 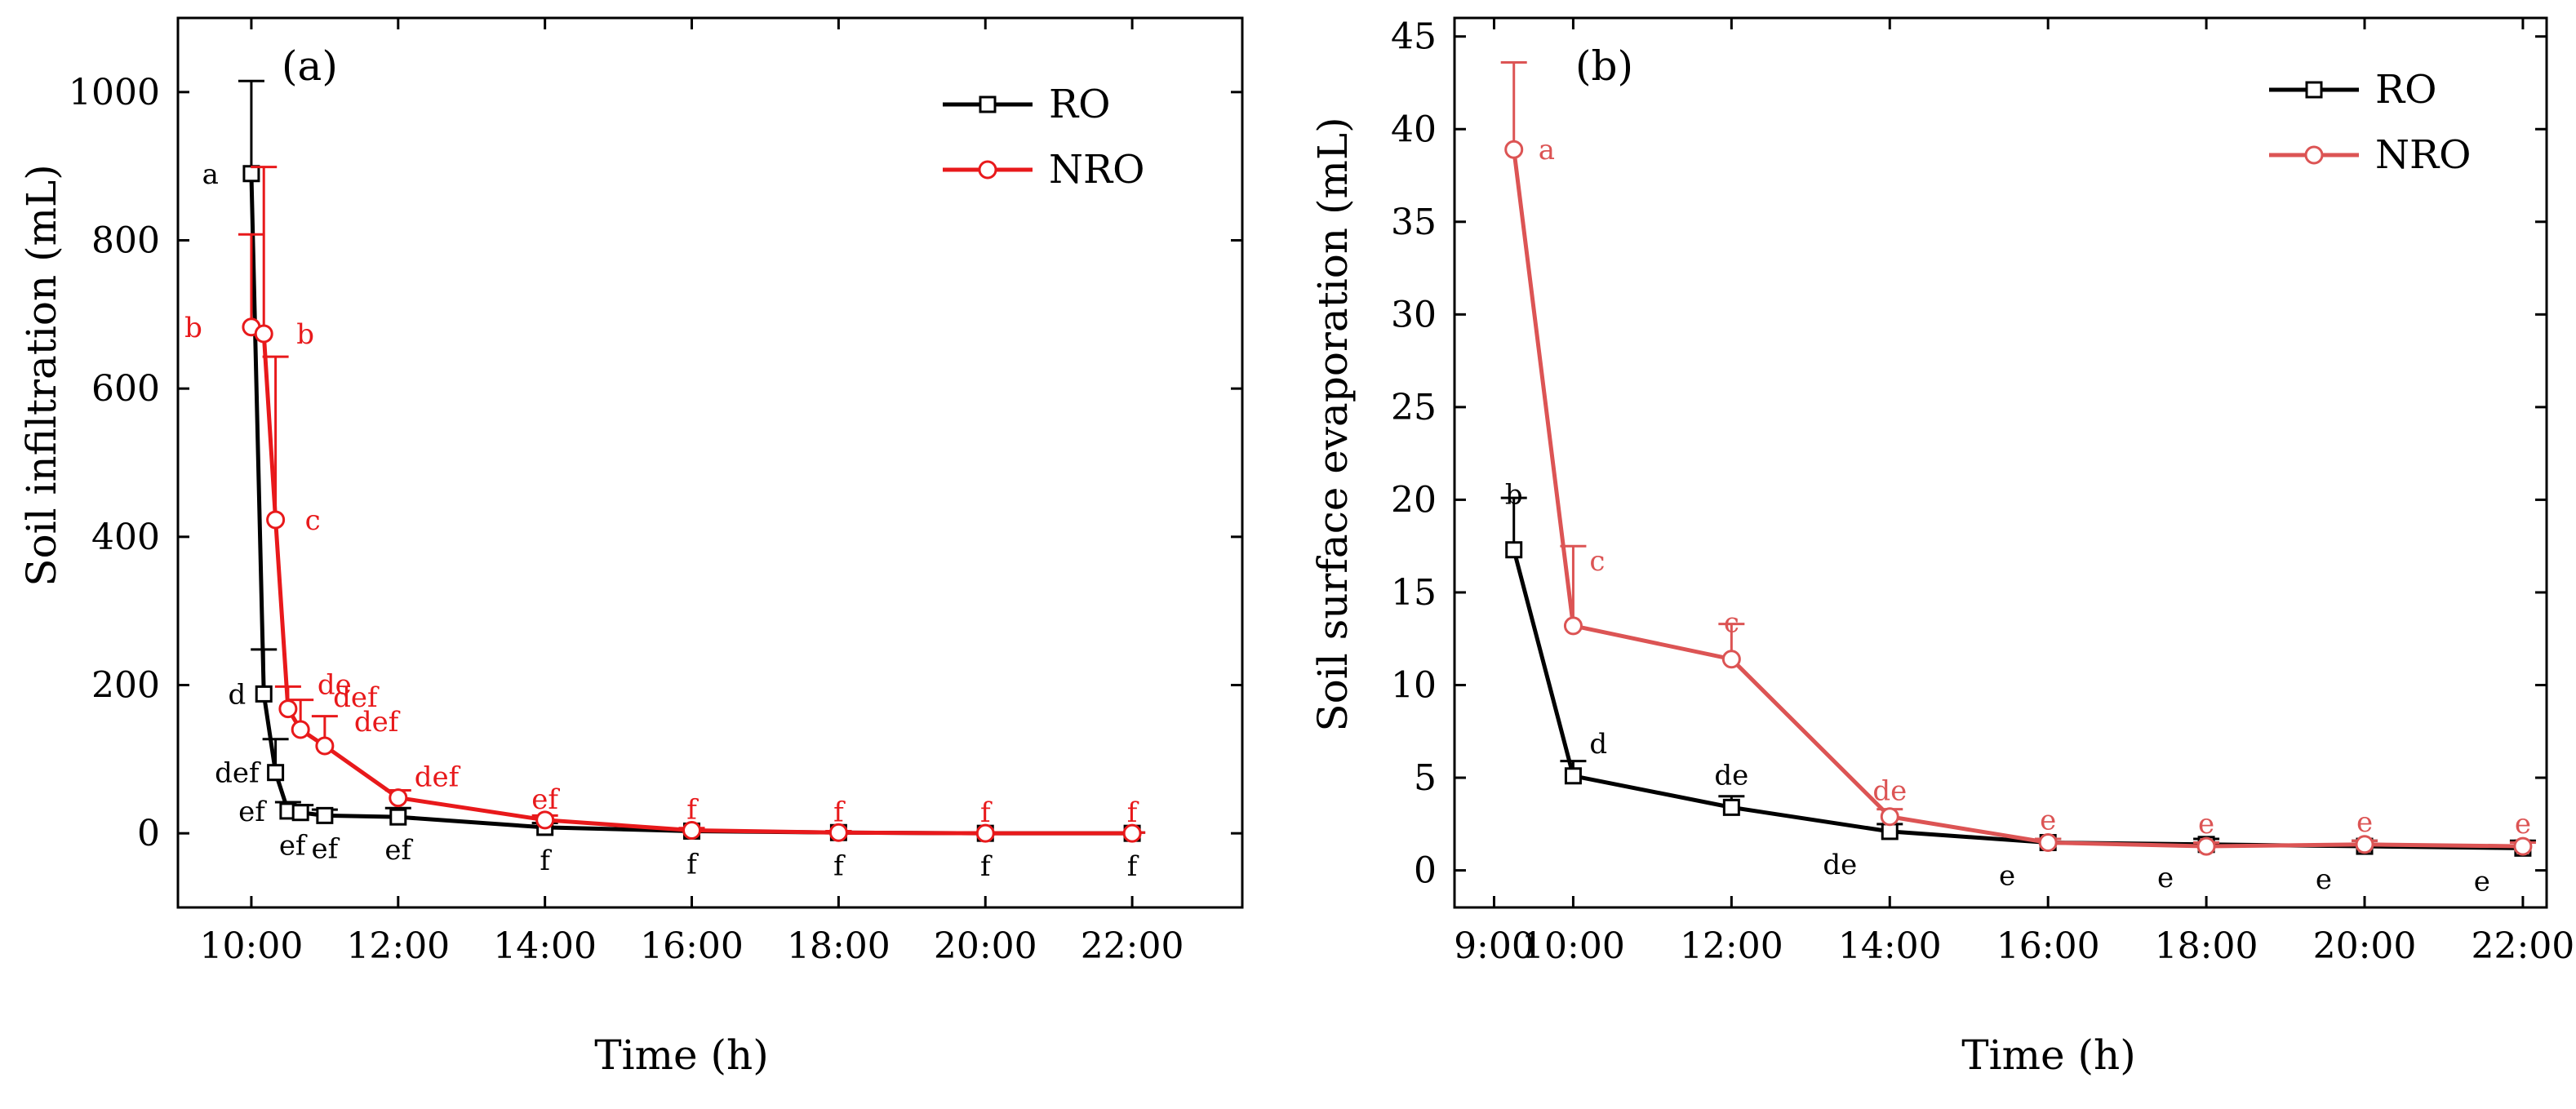 I want to click on legend-label: NRO, so click(x=1097, y=170).